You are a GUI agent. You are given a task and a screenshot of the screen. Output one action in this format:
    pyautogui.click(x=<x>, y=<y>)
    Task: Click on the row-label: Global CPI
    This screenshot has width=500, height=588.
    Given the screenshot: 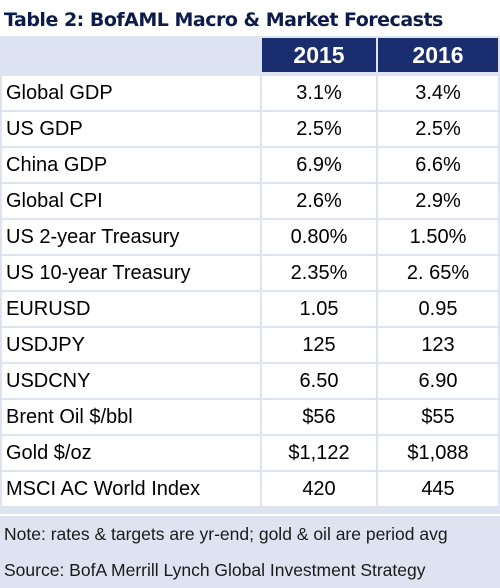 What is the action you would take?
    pyautogui.click(x=131, y=201)
    